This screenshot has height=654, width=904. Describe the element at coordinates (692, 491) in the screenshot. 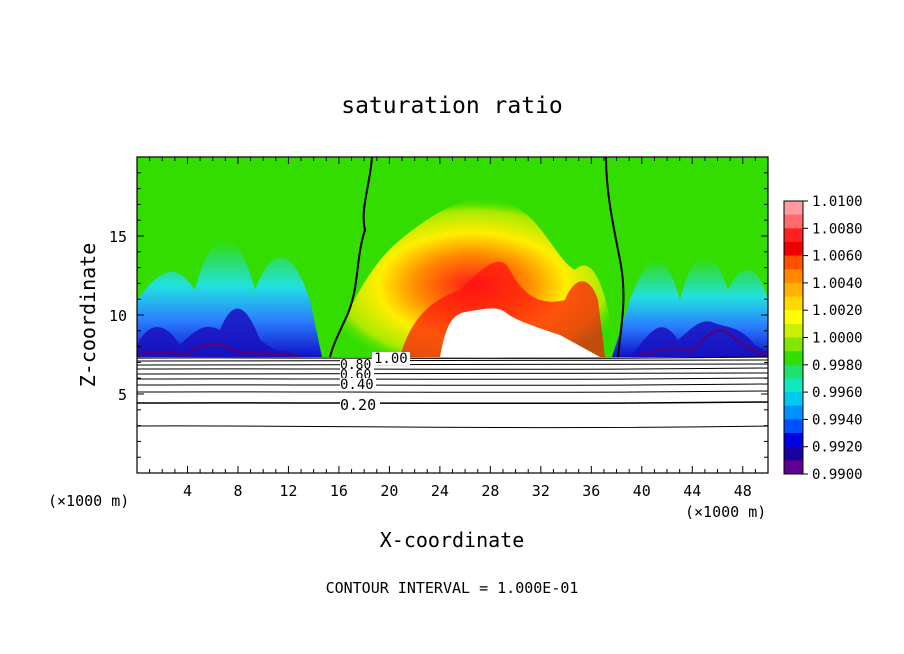

I see `x-tick-label: 44` at that location.